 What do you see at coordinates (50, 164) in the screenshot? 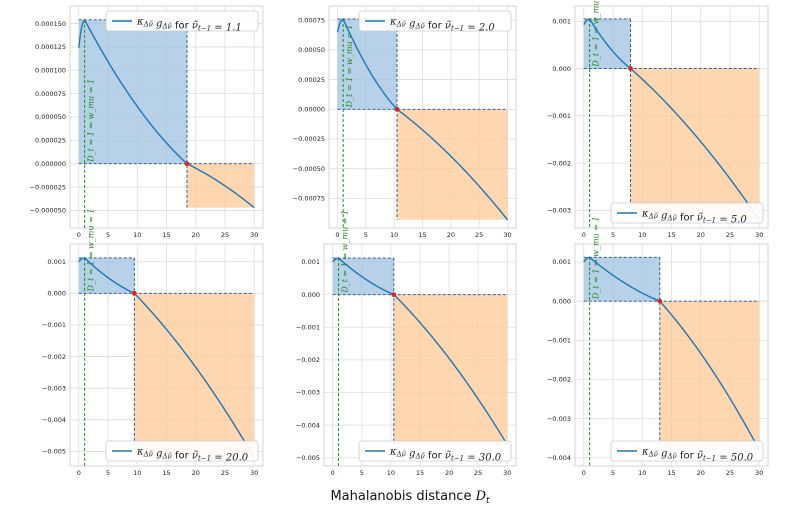
I see `y-tick-label: 0.000000` at bounding box center [50, 164].